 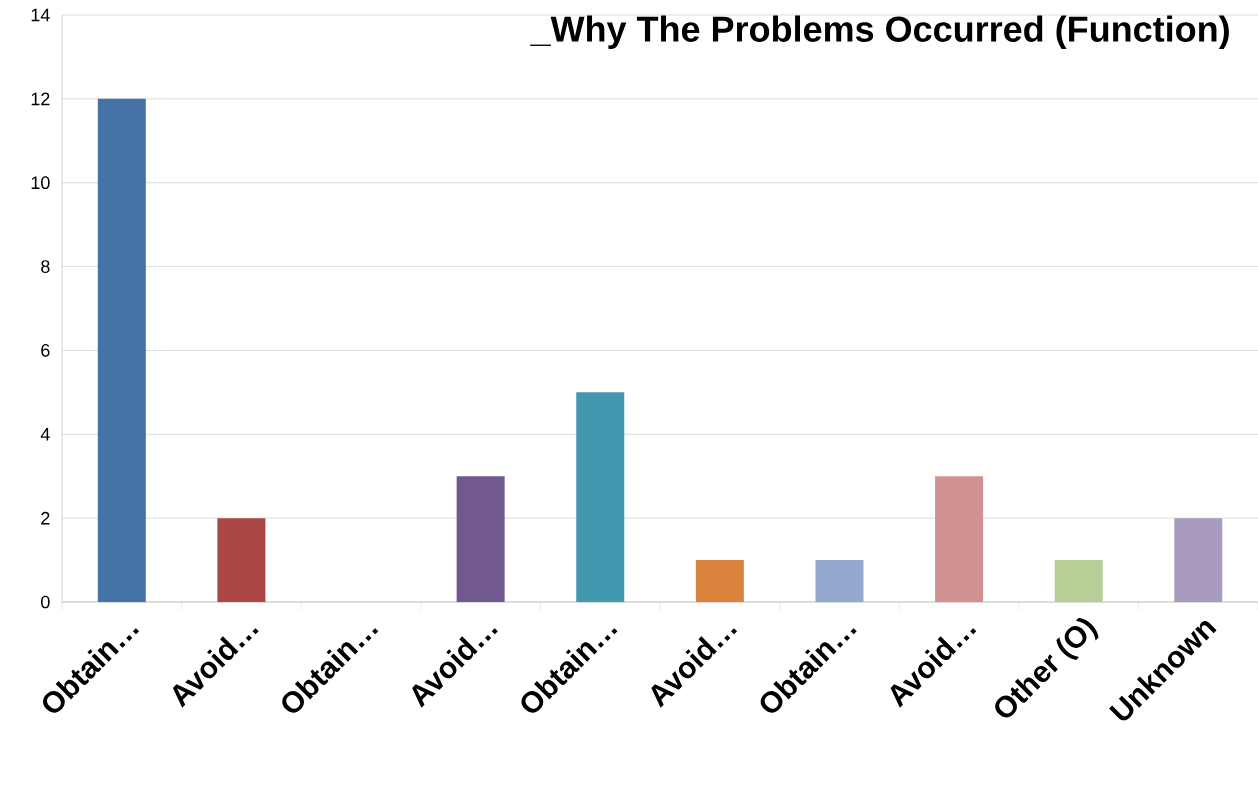 I want to click on y-tick-label: 10, so click(x=40, y=183).